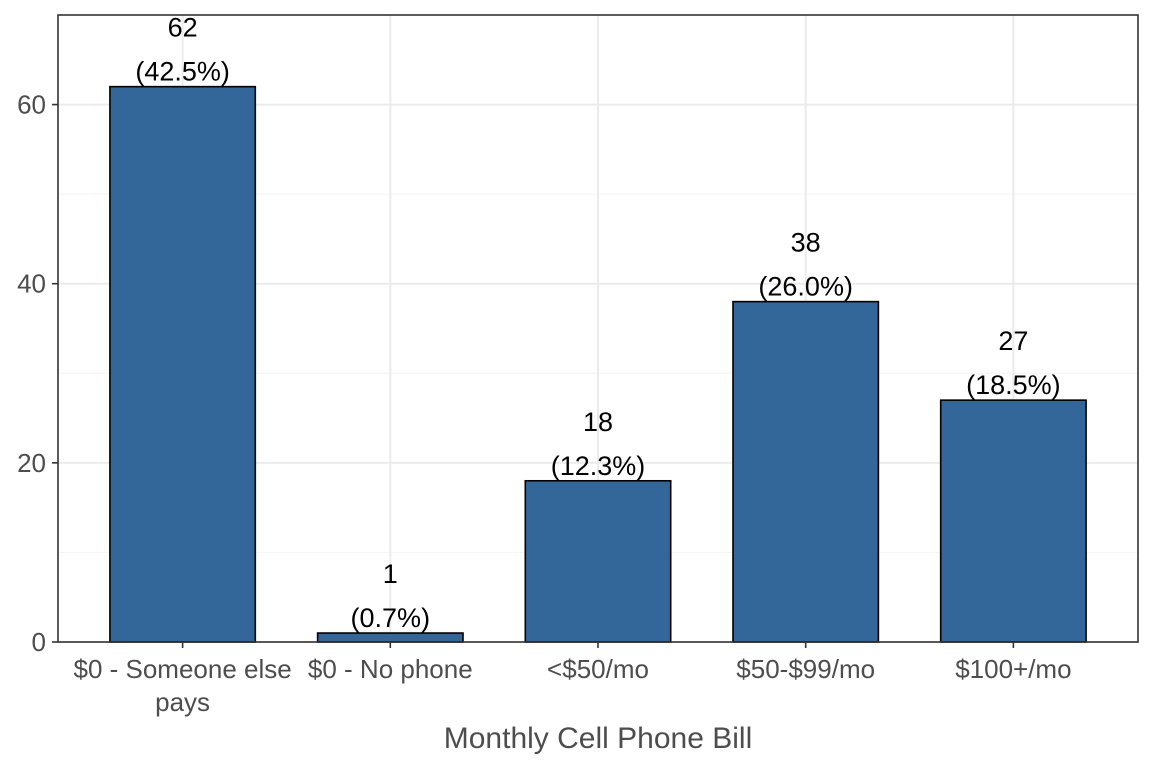 The width and height of the screenshot is (1152, 768). I want to click on y-tick-label: 0, so click(39, 642).